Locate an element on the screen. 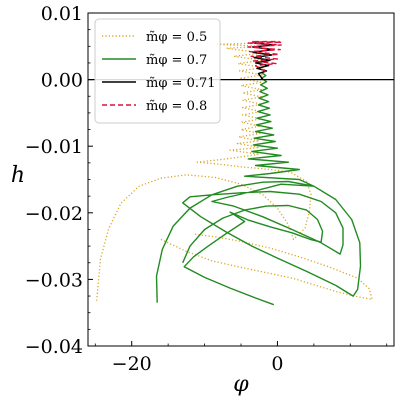 The width and height of the screenshot is (400, 400). x-axis-title: φ is located at coordinates (241, 384).